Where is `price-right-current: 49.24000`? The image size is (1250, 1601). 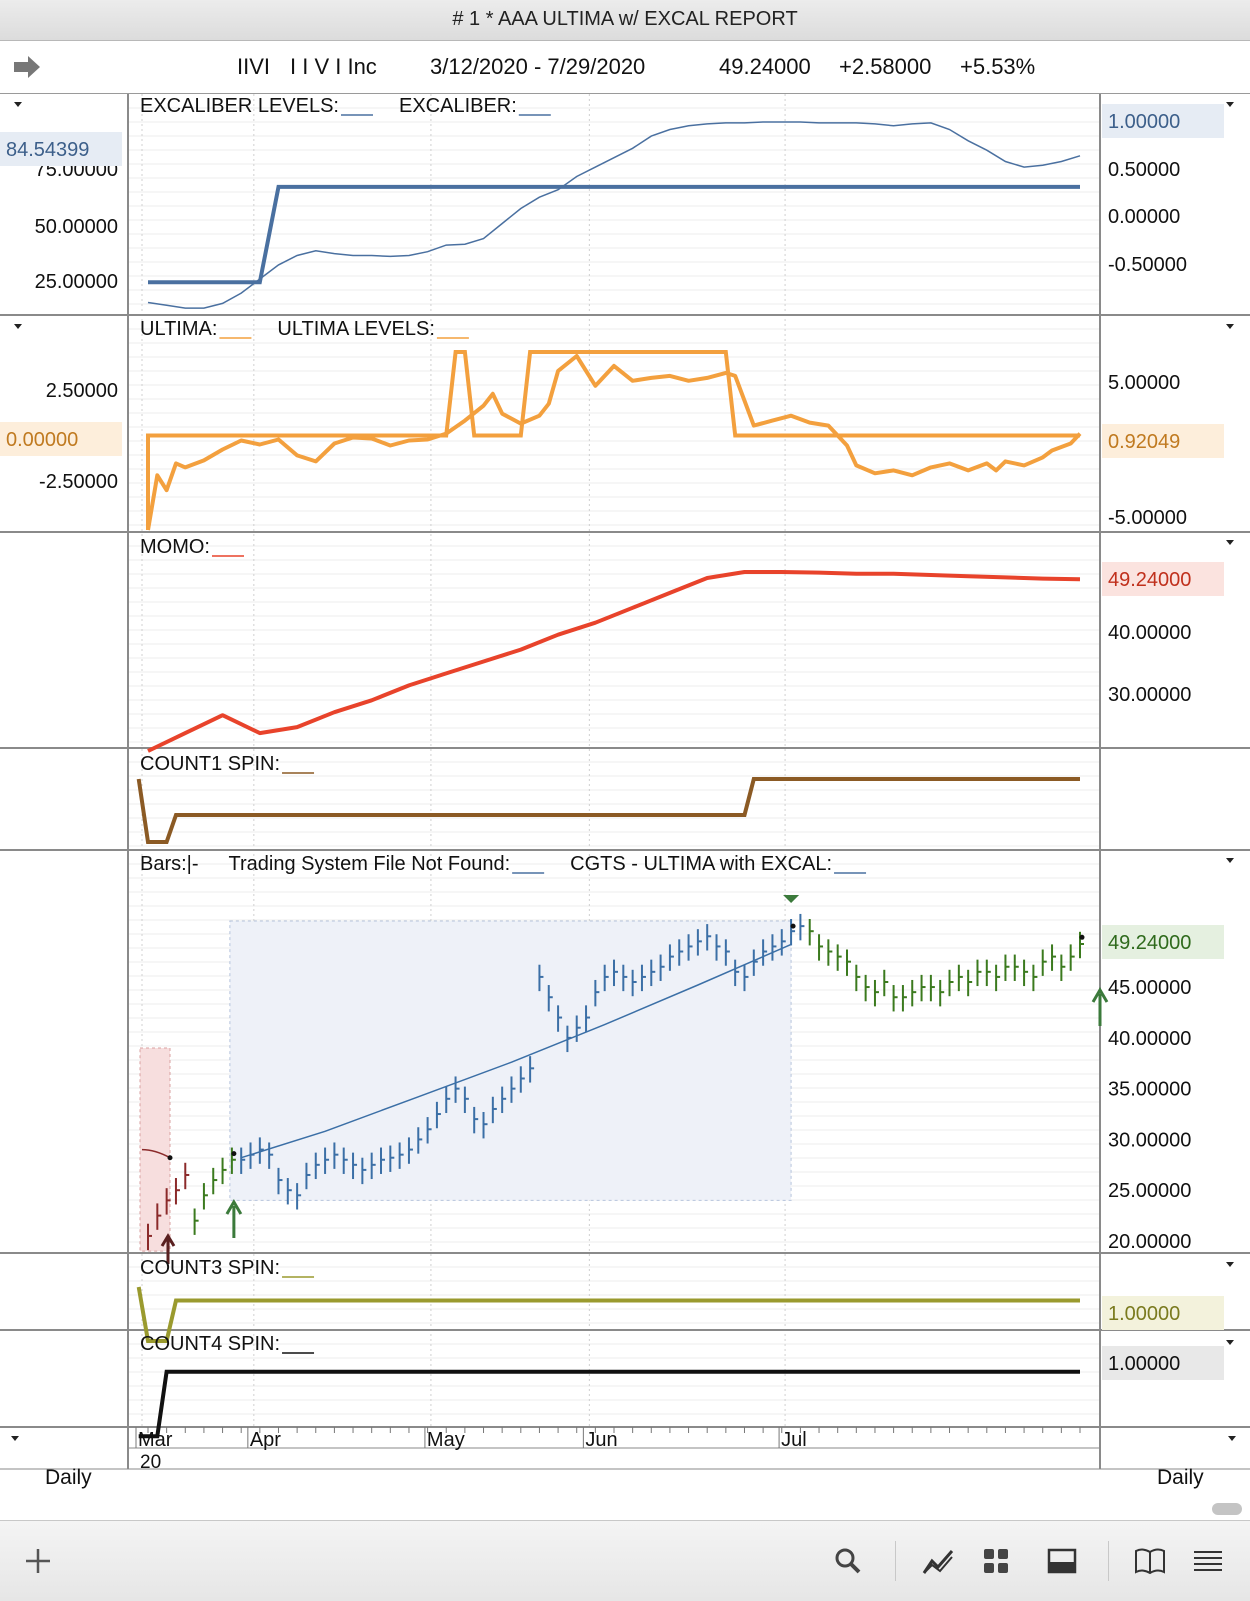
price-right-current: 49.24000 is located at coordinates (1149, 943).